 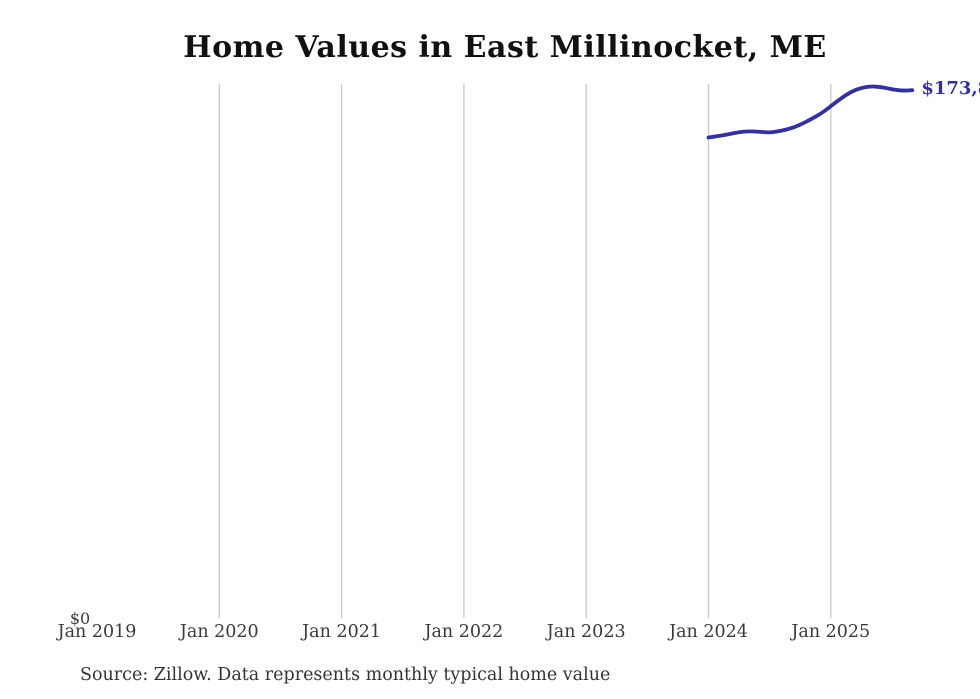 I want to click on home-value-line, so click(x=810, y=112).